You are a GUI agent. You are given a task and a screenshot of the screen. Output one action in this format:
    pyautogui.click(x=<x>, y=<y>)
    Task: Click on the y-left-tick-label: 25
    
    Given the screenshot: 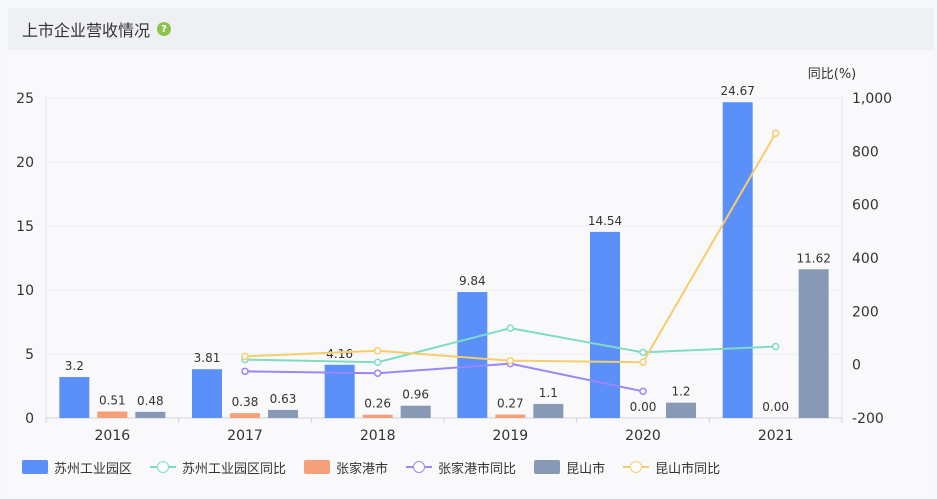 What is the action you would take?
    pyautogui.click(x=25, y=99)
    